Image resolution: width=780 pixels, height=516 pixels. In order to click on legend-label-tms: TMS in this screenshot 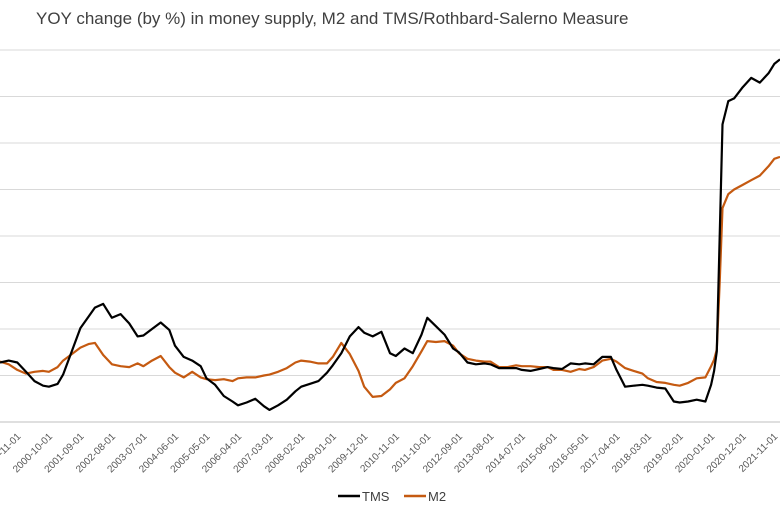, I will do `click(376, 496)`.